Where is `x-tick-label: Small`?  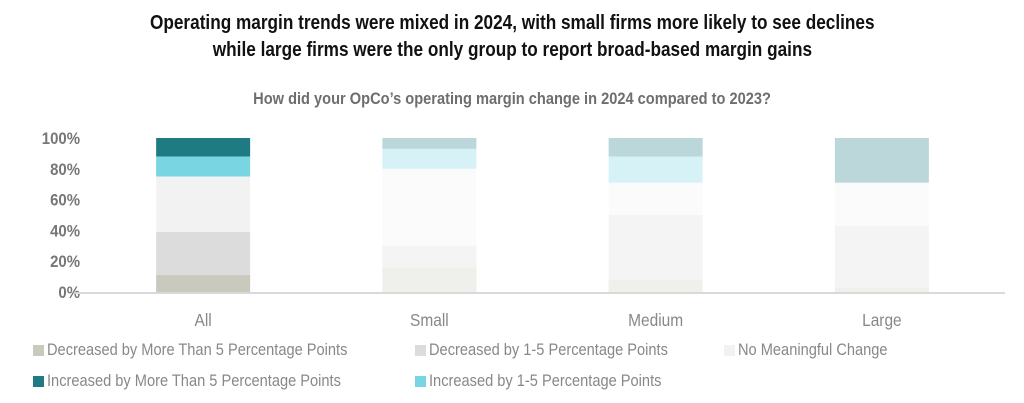 x-tick-label: Small is located at coordinates (429, 320).